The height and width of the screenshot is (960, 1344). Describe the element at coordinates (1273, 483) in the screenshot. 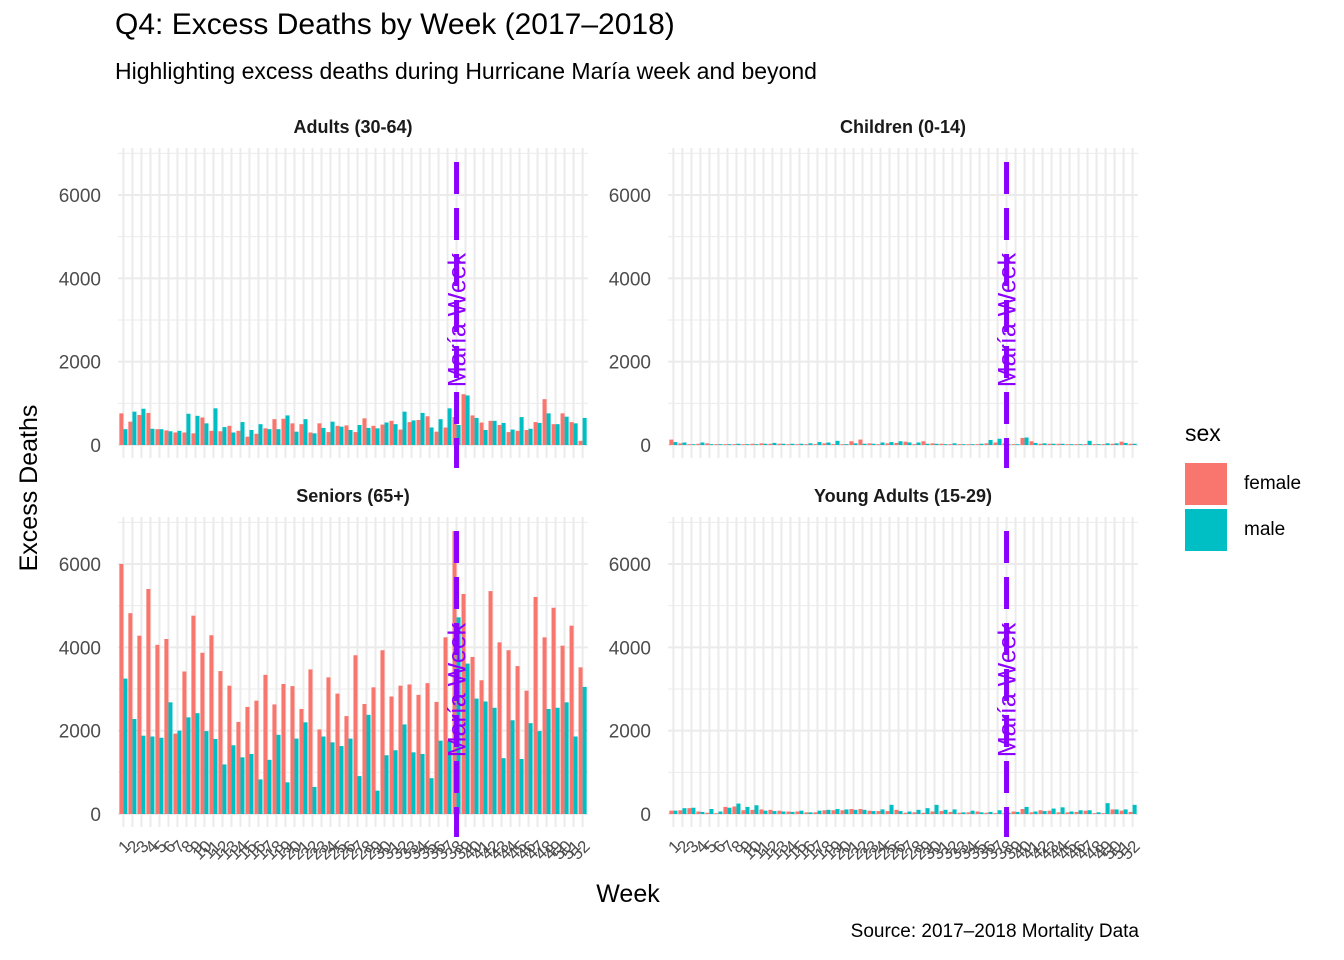

I see `legend-label-female: female` at that location.